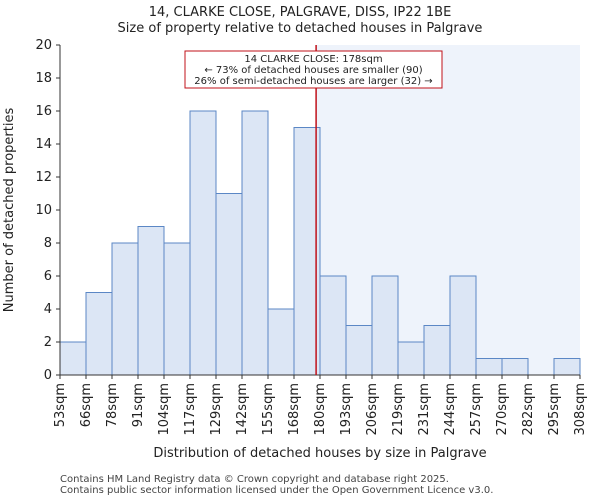  Describe the element at coordinates (229, 284) in the screenshot. I see `bar-129sqm` at that location.